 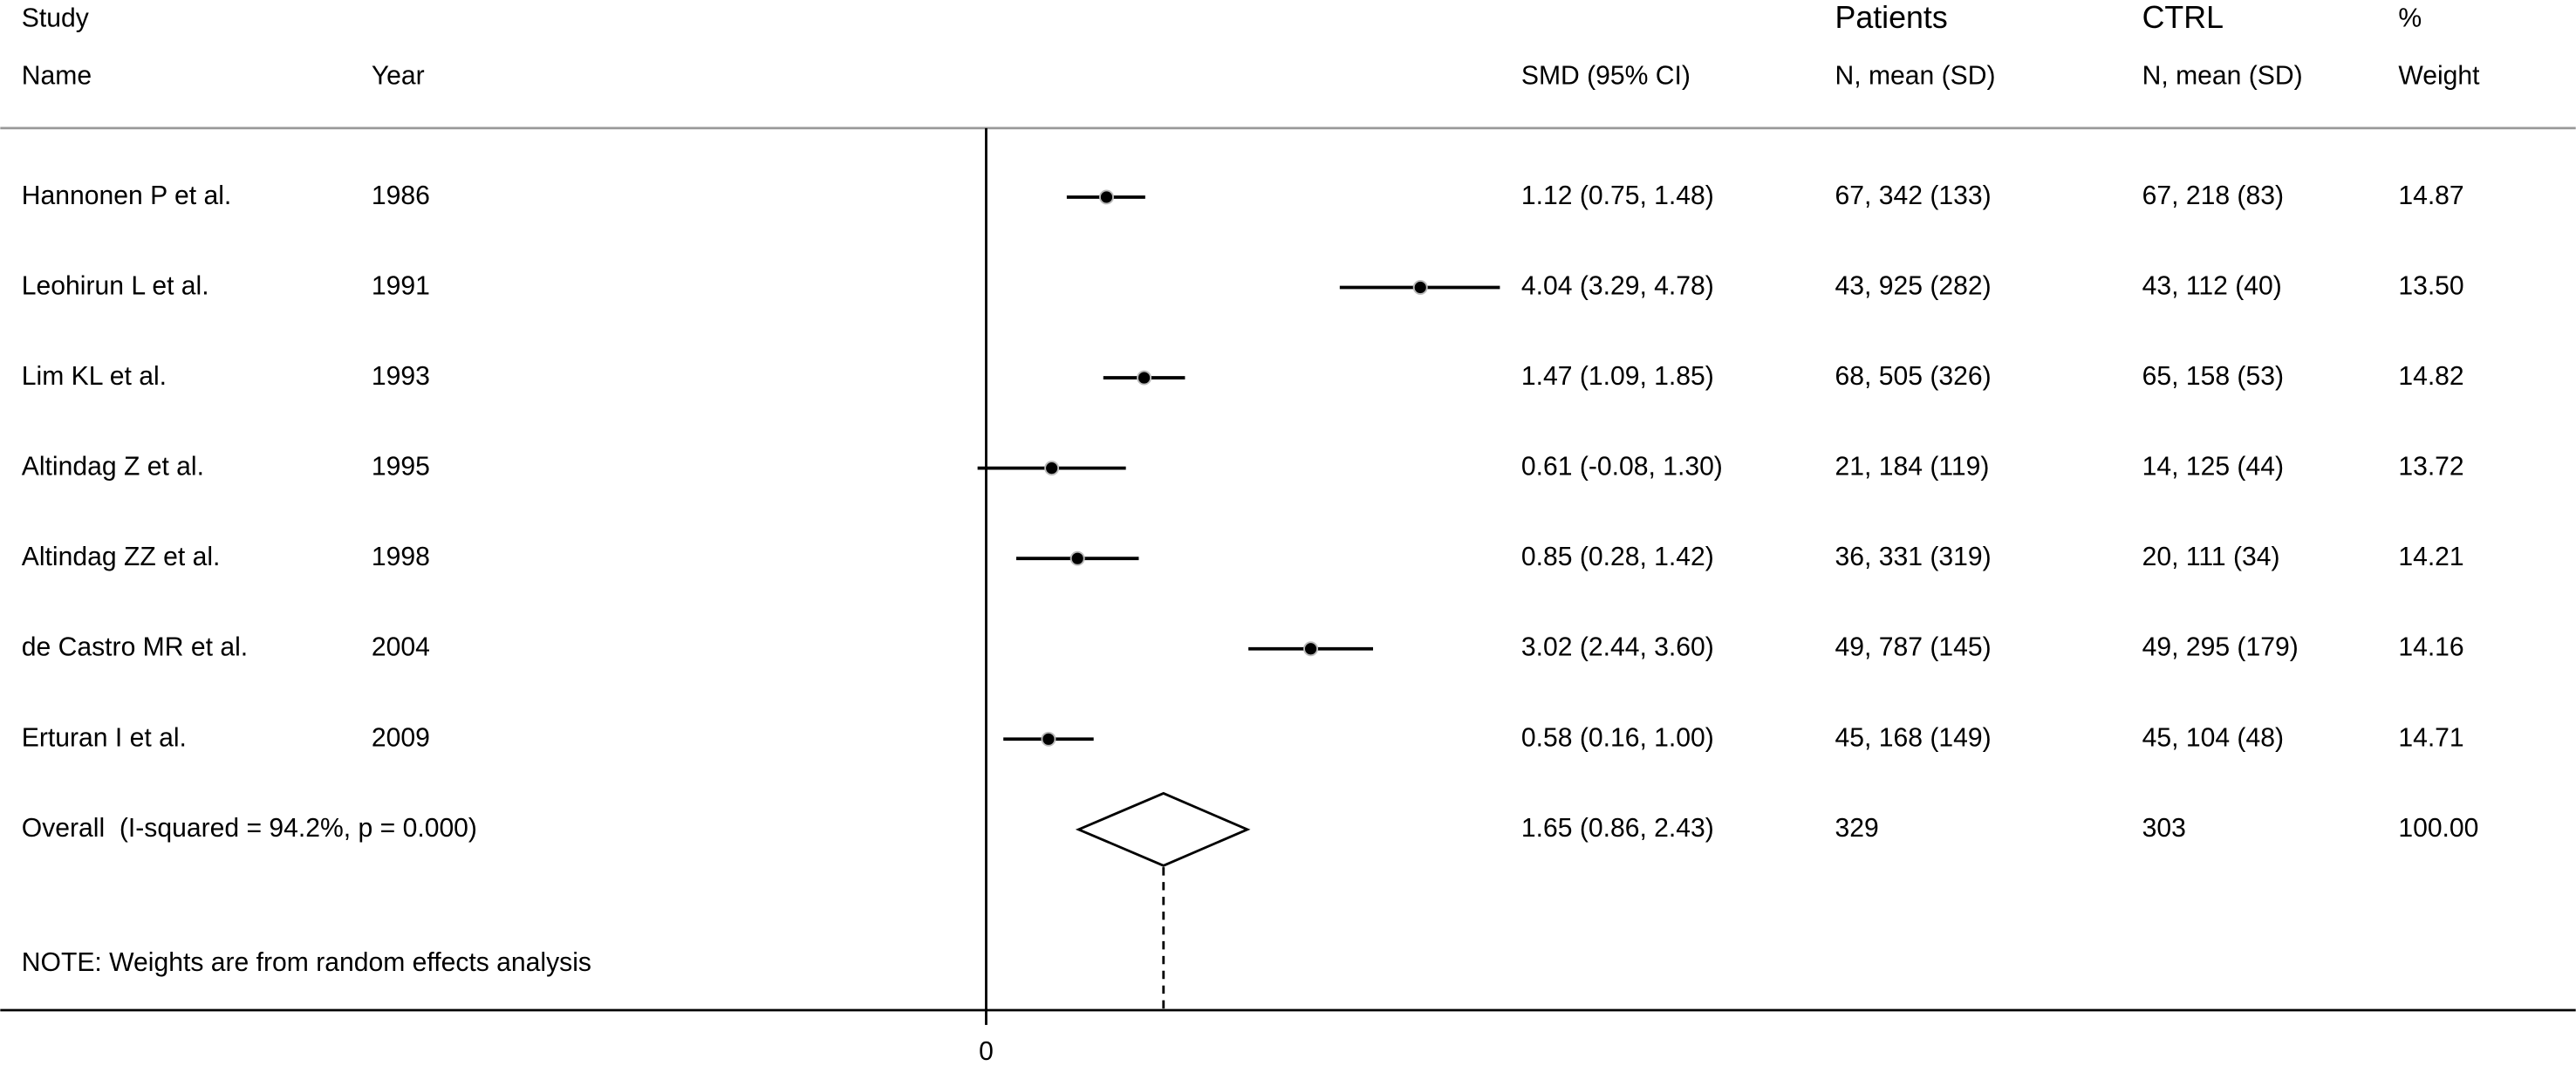 I want to click on header: %, so click(x=2410, y=18).